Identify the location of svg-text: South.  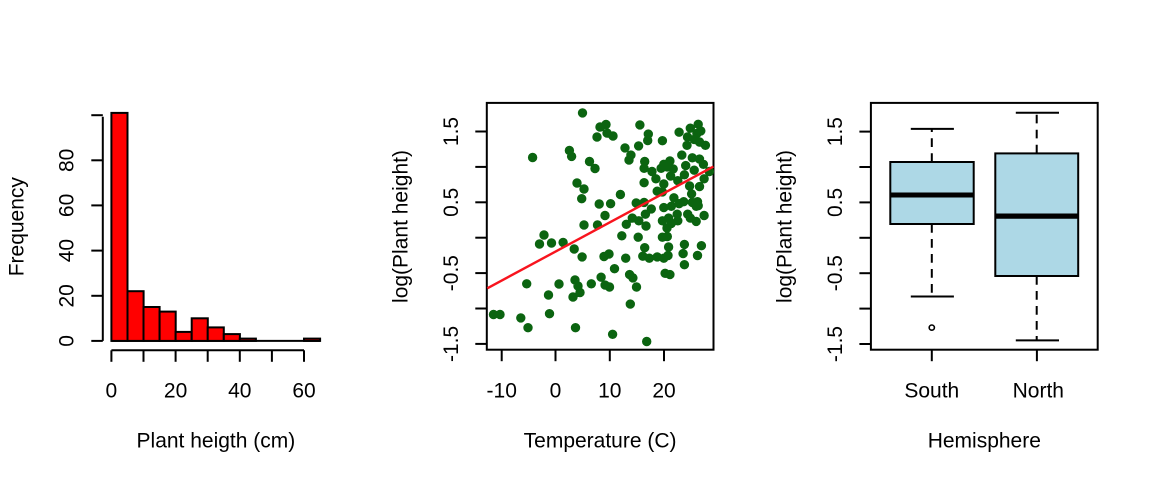
(931, 390).